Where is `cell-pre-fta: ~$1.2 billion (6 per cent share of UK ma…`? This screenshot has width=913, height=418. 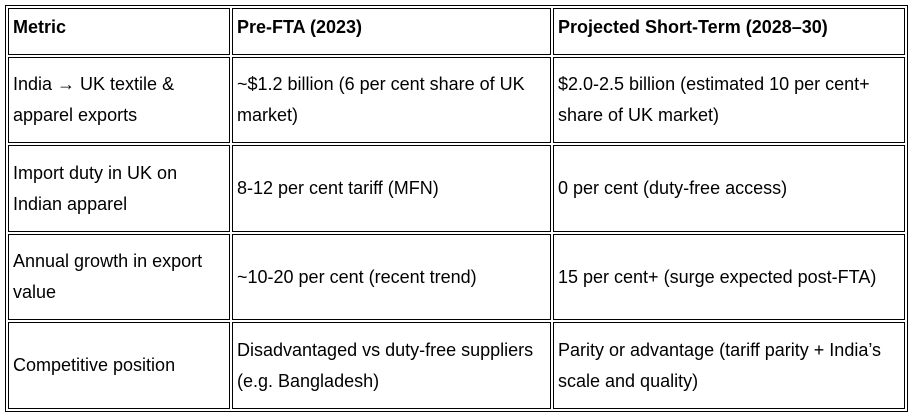 cell-pre-fta: ~$1.2 billion (6 per cent share of UK ma… is located at coordinates (391, 100).